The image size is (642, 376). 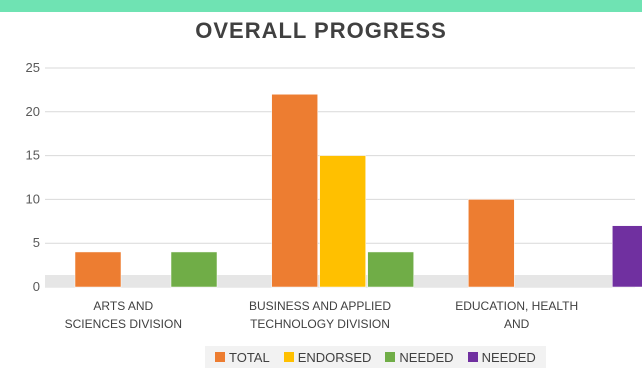 What do you see at coordinates (320, 324) in the screenshot?
I see `x-category-label: TECHNOLOGY DIVISION` at bounding box center [320, 324].